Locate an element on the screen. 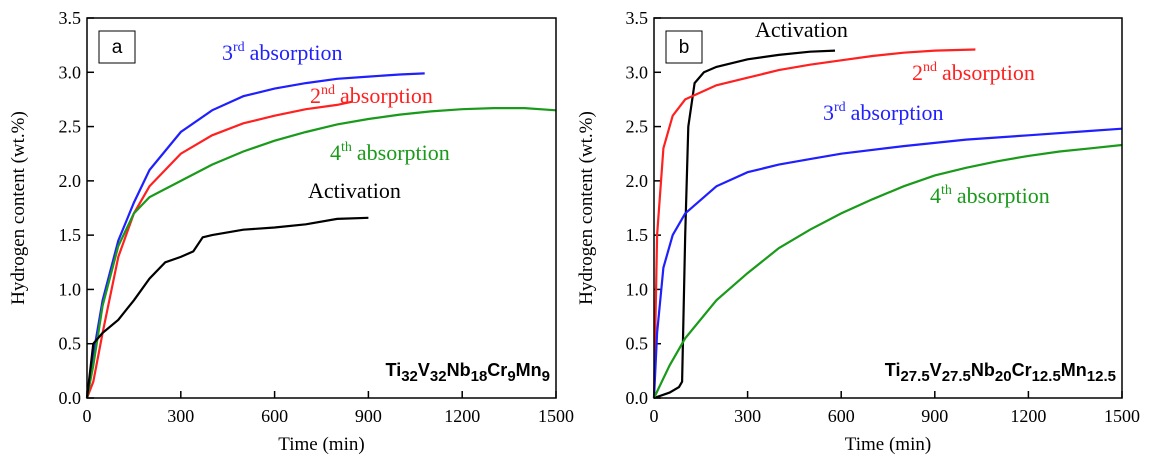 The height and width of the screenshot is (466, 1153). formula: Ti27.5V27.5Nb20Cr12.5Mn12.5 is located at coordinates (1000, 372).